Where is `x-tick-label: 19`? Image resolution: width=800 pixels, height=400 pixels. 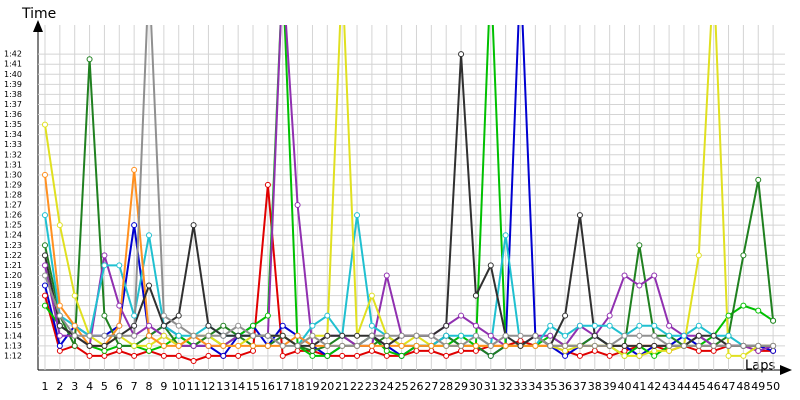
x-tick-label: 19 is located at coordinates (312, 386).